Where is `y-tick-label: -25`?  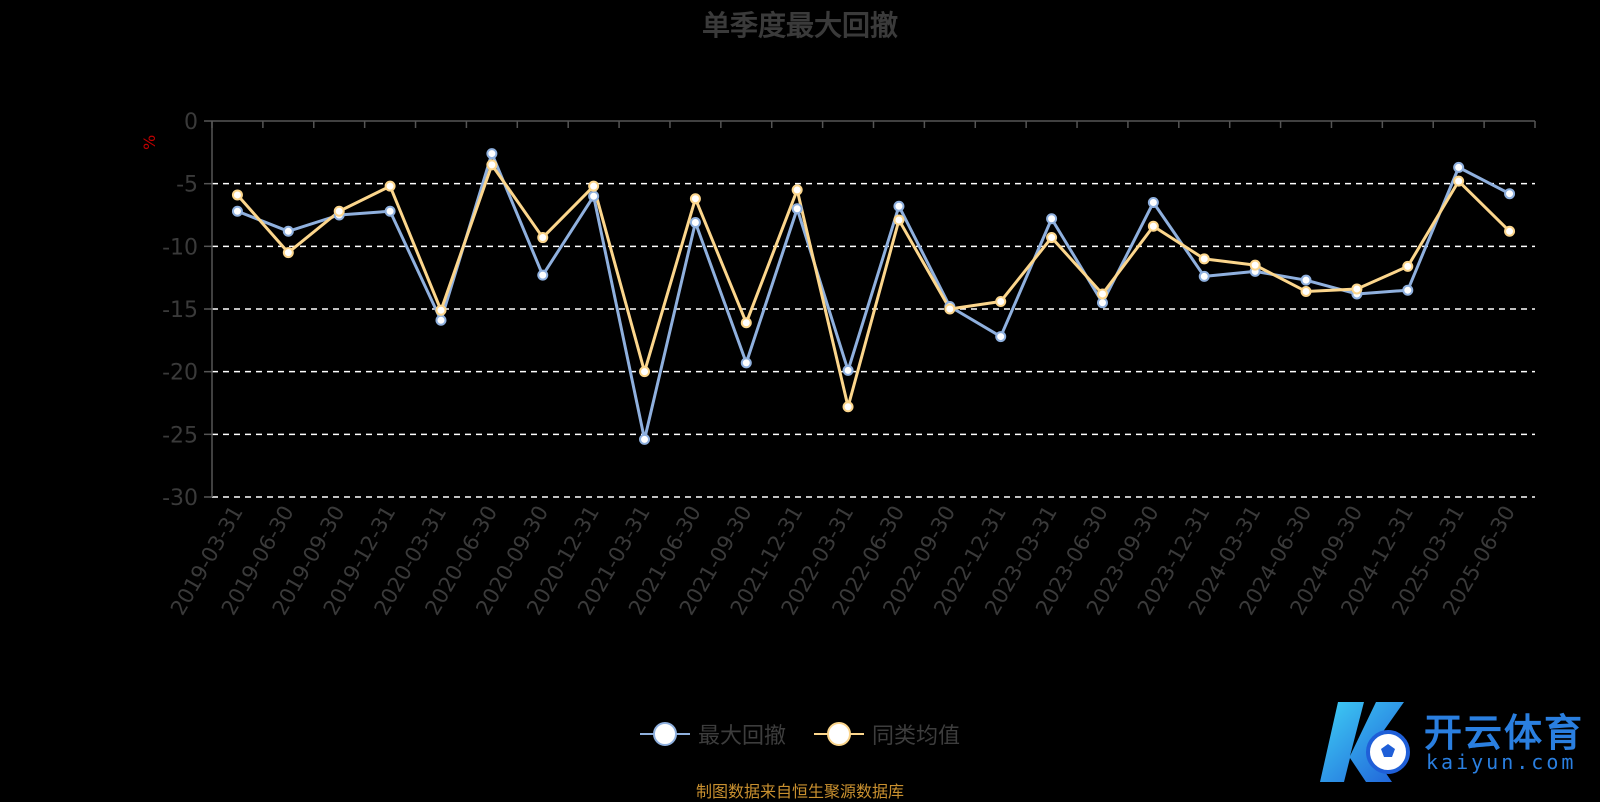 y-tick-label: -25 is located at coordinates (180, 435).